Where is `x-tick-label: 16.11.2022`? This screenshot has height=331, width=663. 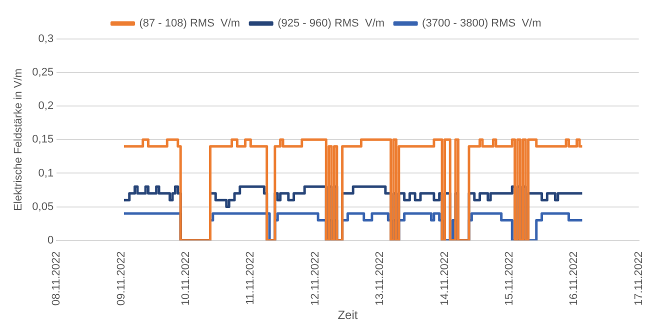
x-tick-label: 16.11.2022 is located at coordinates (574, 278).